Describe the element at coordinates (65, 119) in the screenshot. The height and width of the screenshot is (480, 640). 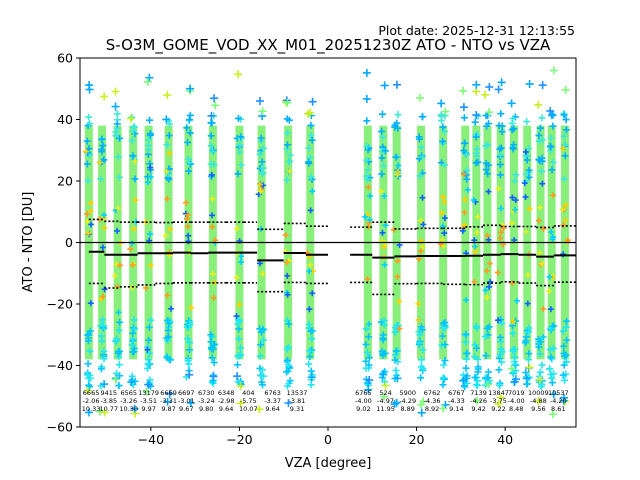
I see `y-tick-label: 40` at that location.